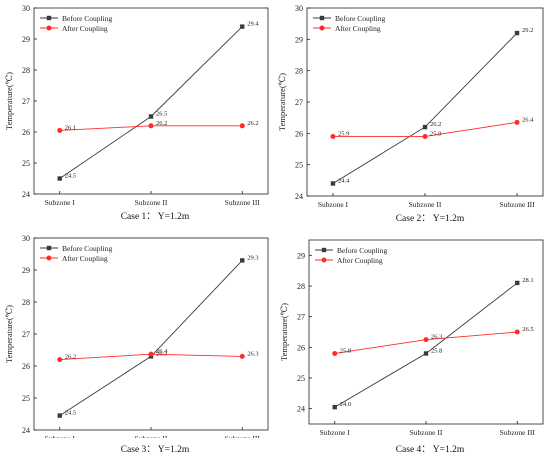 This screenshot has height=457, width=550. What do you see at coordinates (155, 450) in the screenshot?
I see `chart-case-3-caption: Case 3： Y=1.2m` at bounding box center [155, 450].